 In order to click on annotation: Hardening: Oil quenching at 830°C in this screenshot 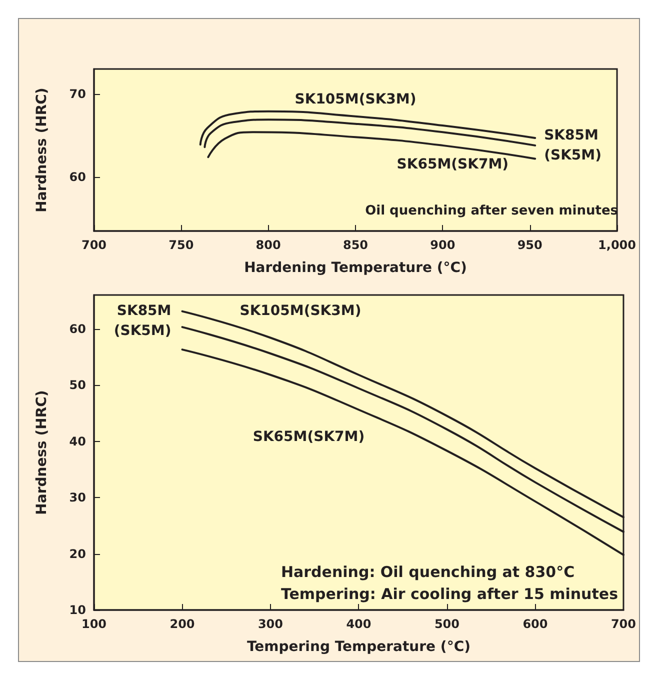, I will do `click(427, 572)`.